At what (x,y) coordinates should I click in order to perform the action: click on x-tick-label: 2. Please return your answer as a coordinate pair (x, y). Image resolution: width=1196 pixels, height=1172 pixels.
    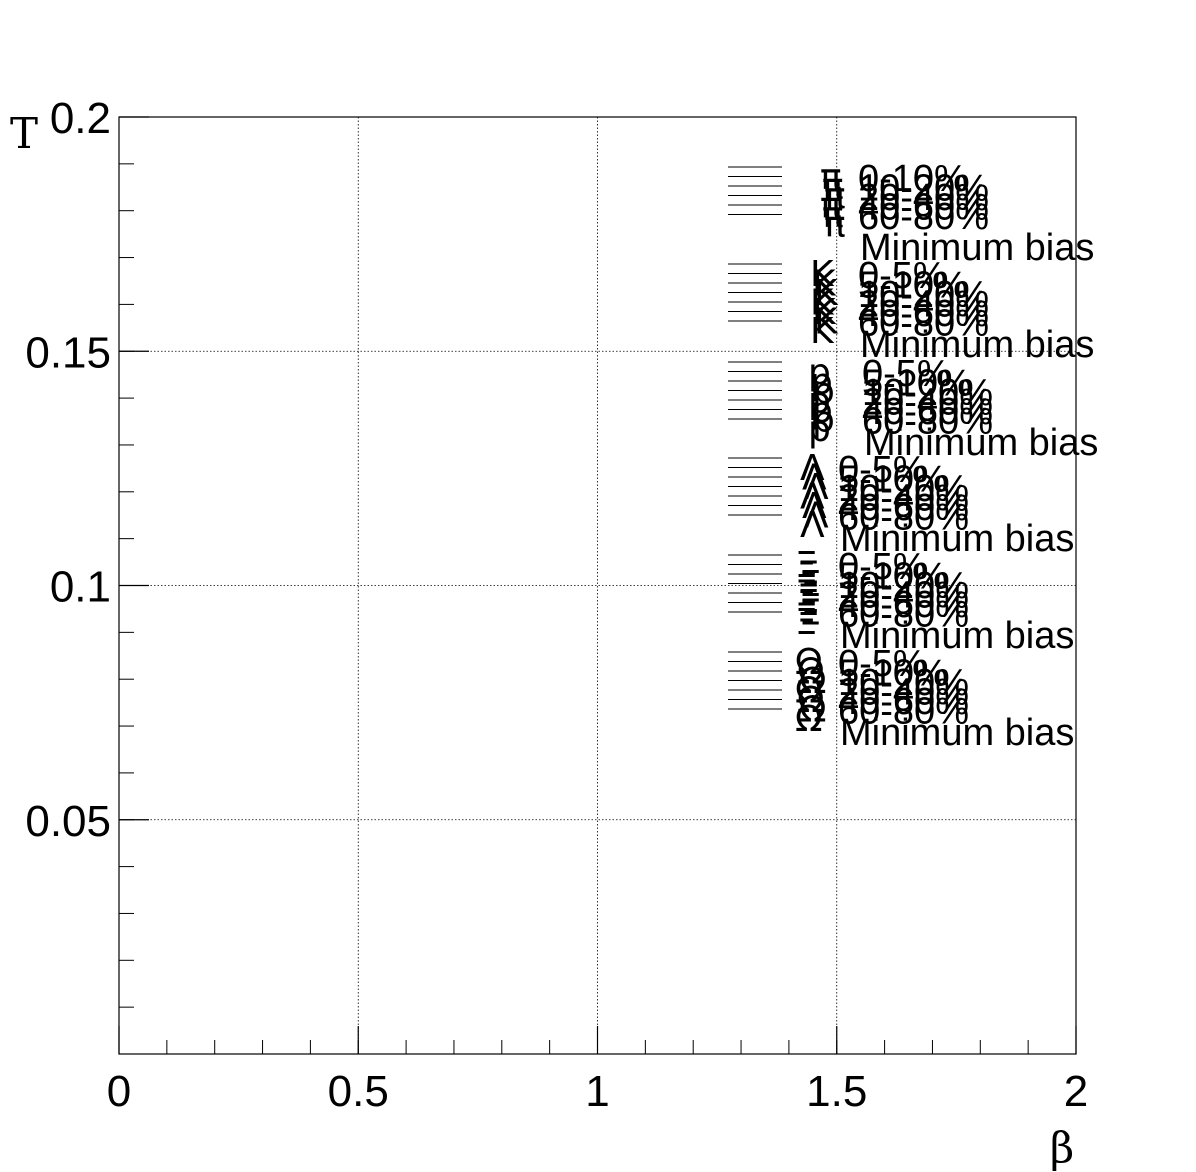
    Looking at the image, I should click on (1076, 1091).